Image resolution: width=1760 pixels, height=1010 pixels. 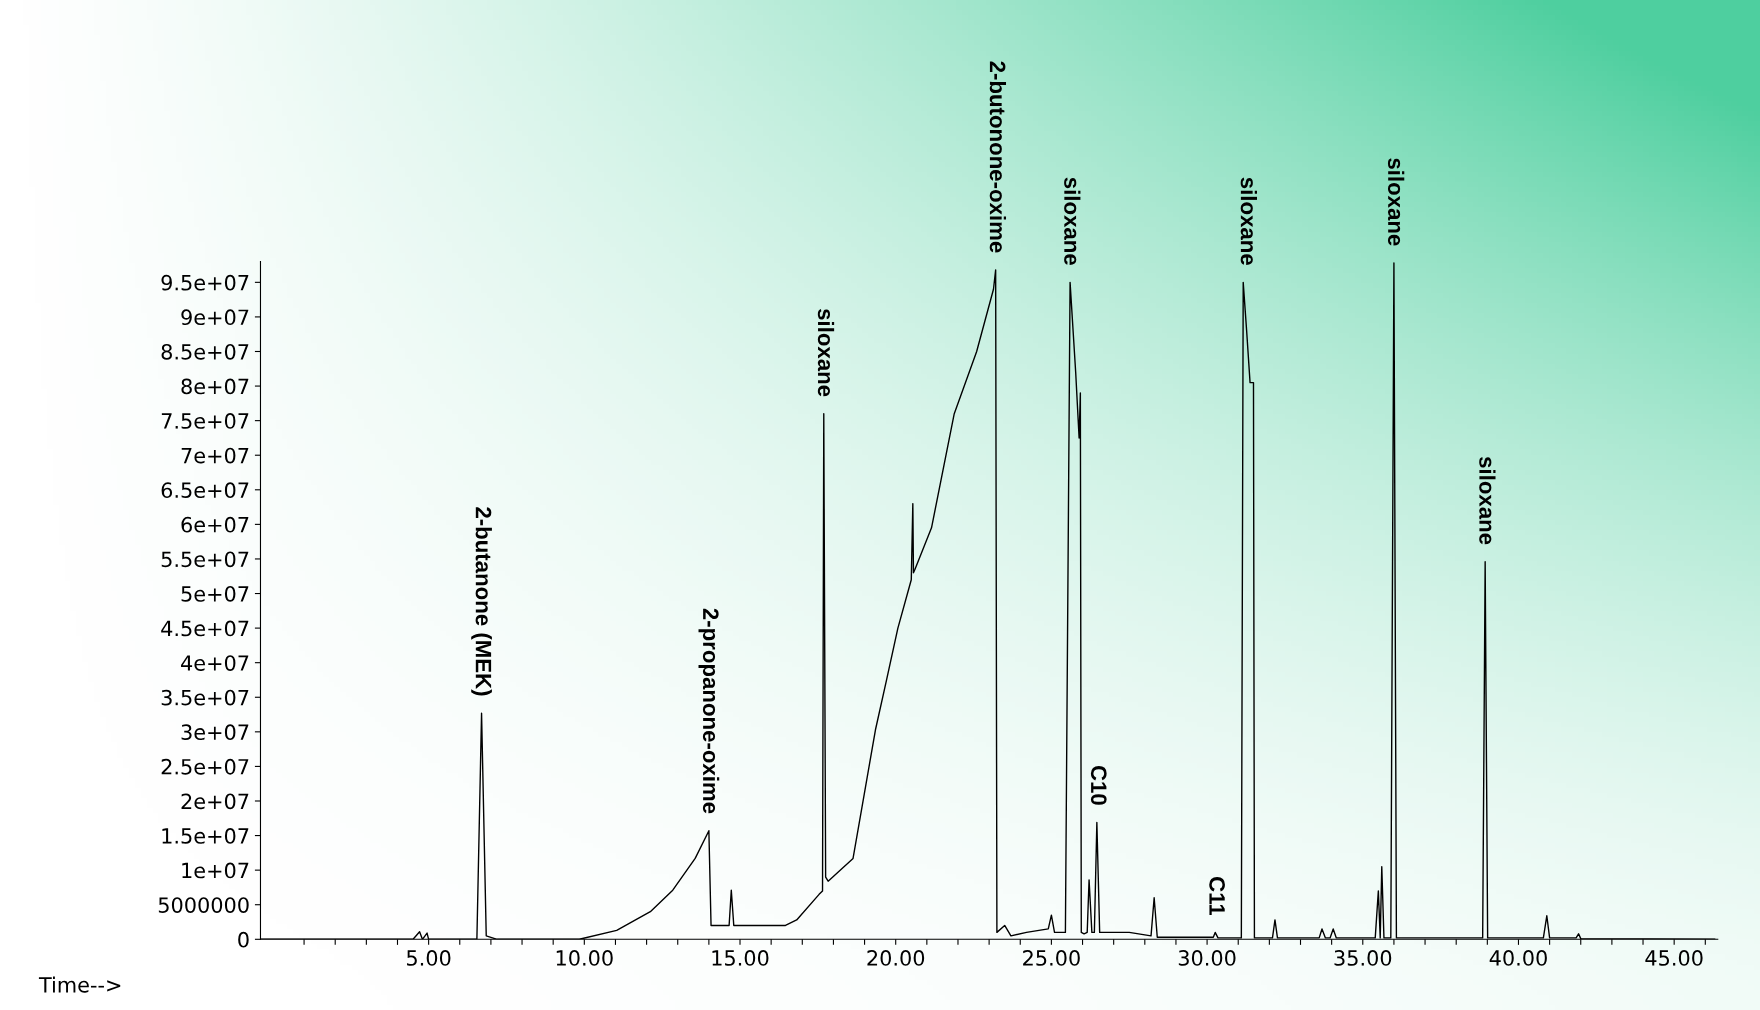 I want to click on y-tick-label: 3.5e+07, so click(x=205, y=697).